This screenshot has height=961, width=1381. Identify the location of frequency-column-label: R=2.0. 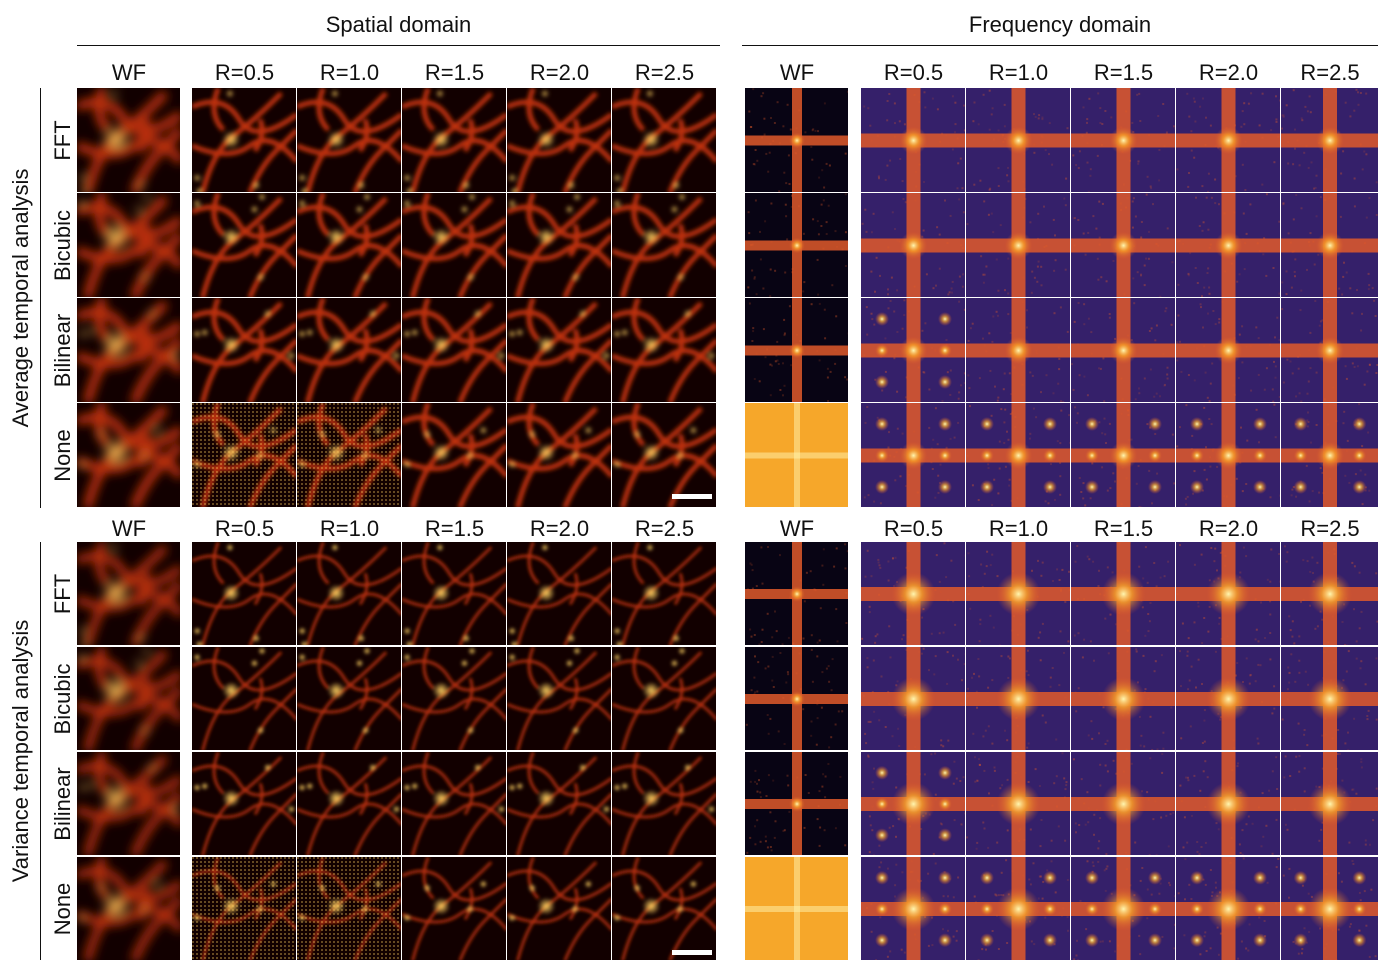
(1228, 72).